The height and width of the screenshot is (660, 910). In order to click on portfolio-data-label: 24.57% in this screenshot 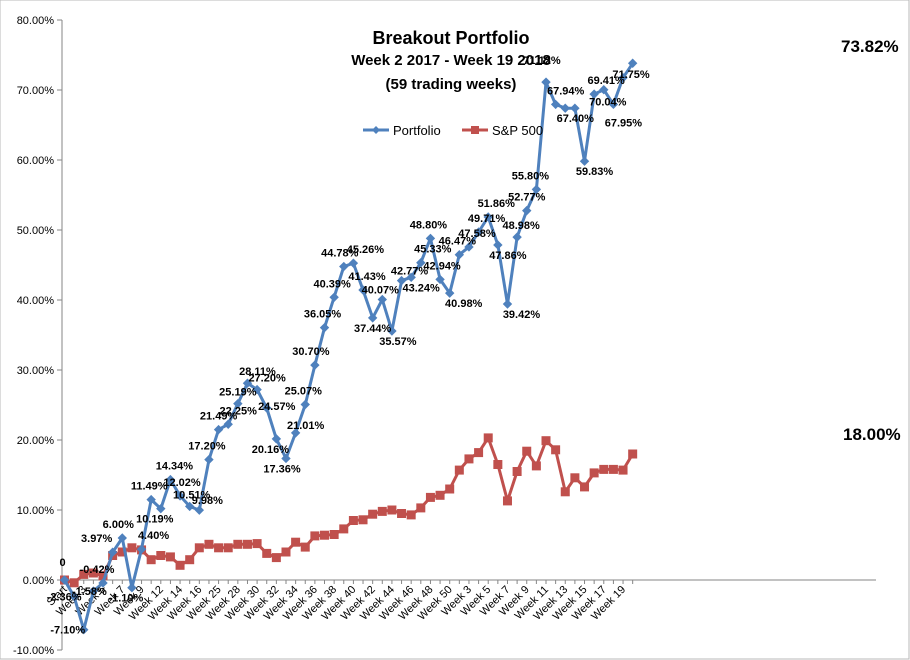, I will do `click(277, 407)`.